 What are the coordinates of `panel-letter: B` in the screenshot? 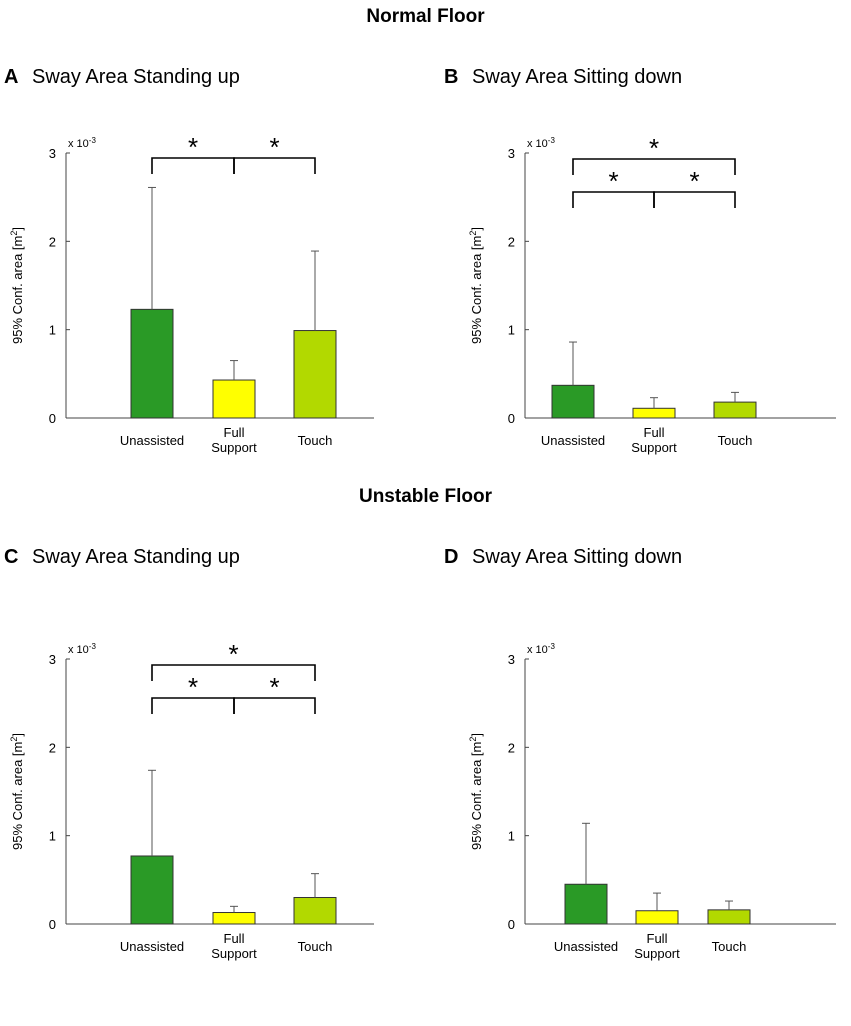 It's located at (451, 77).